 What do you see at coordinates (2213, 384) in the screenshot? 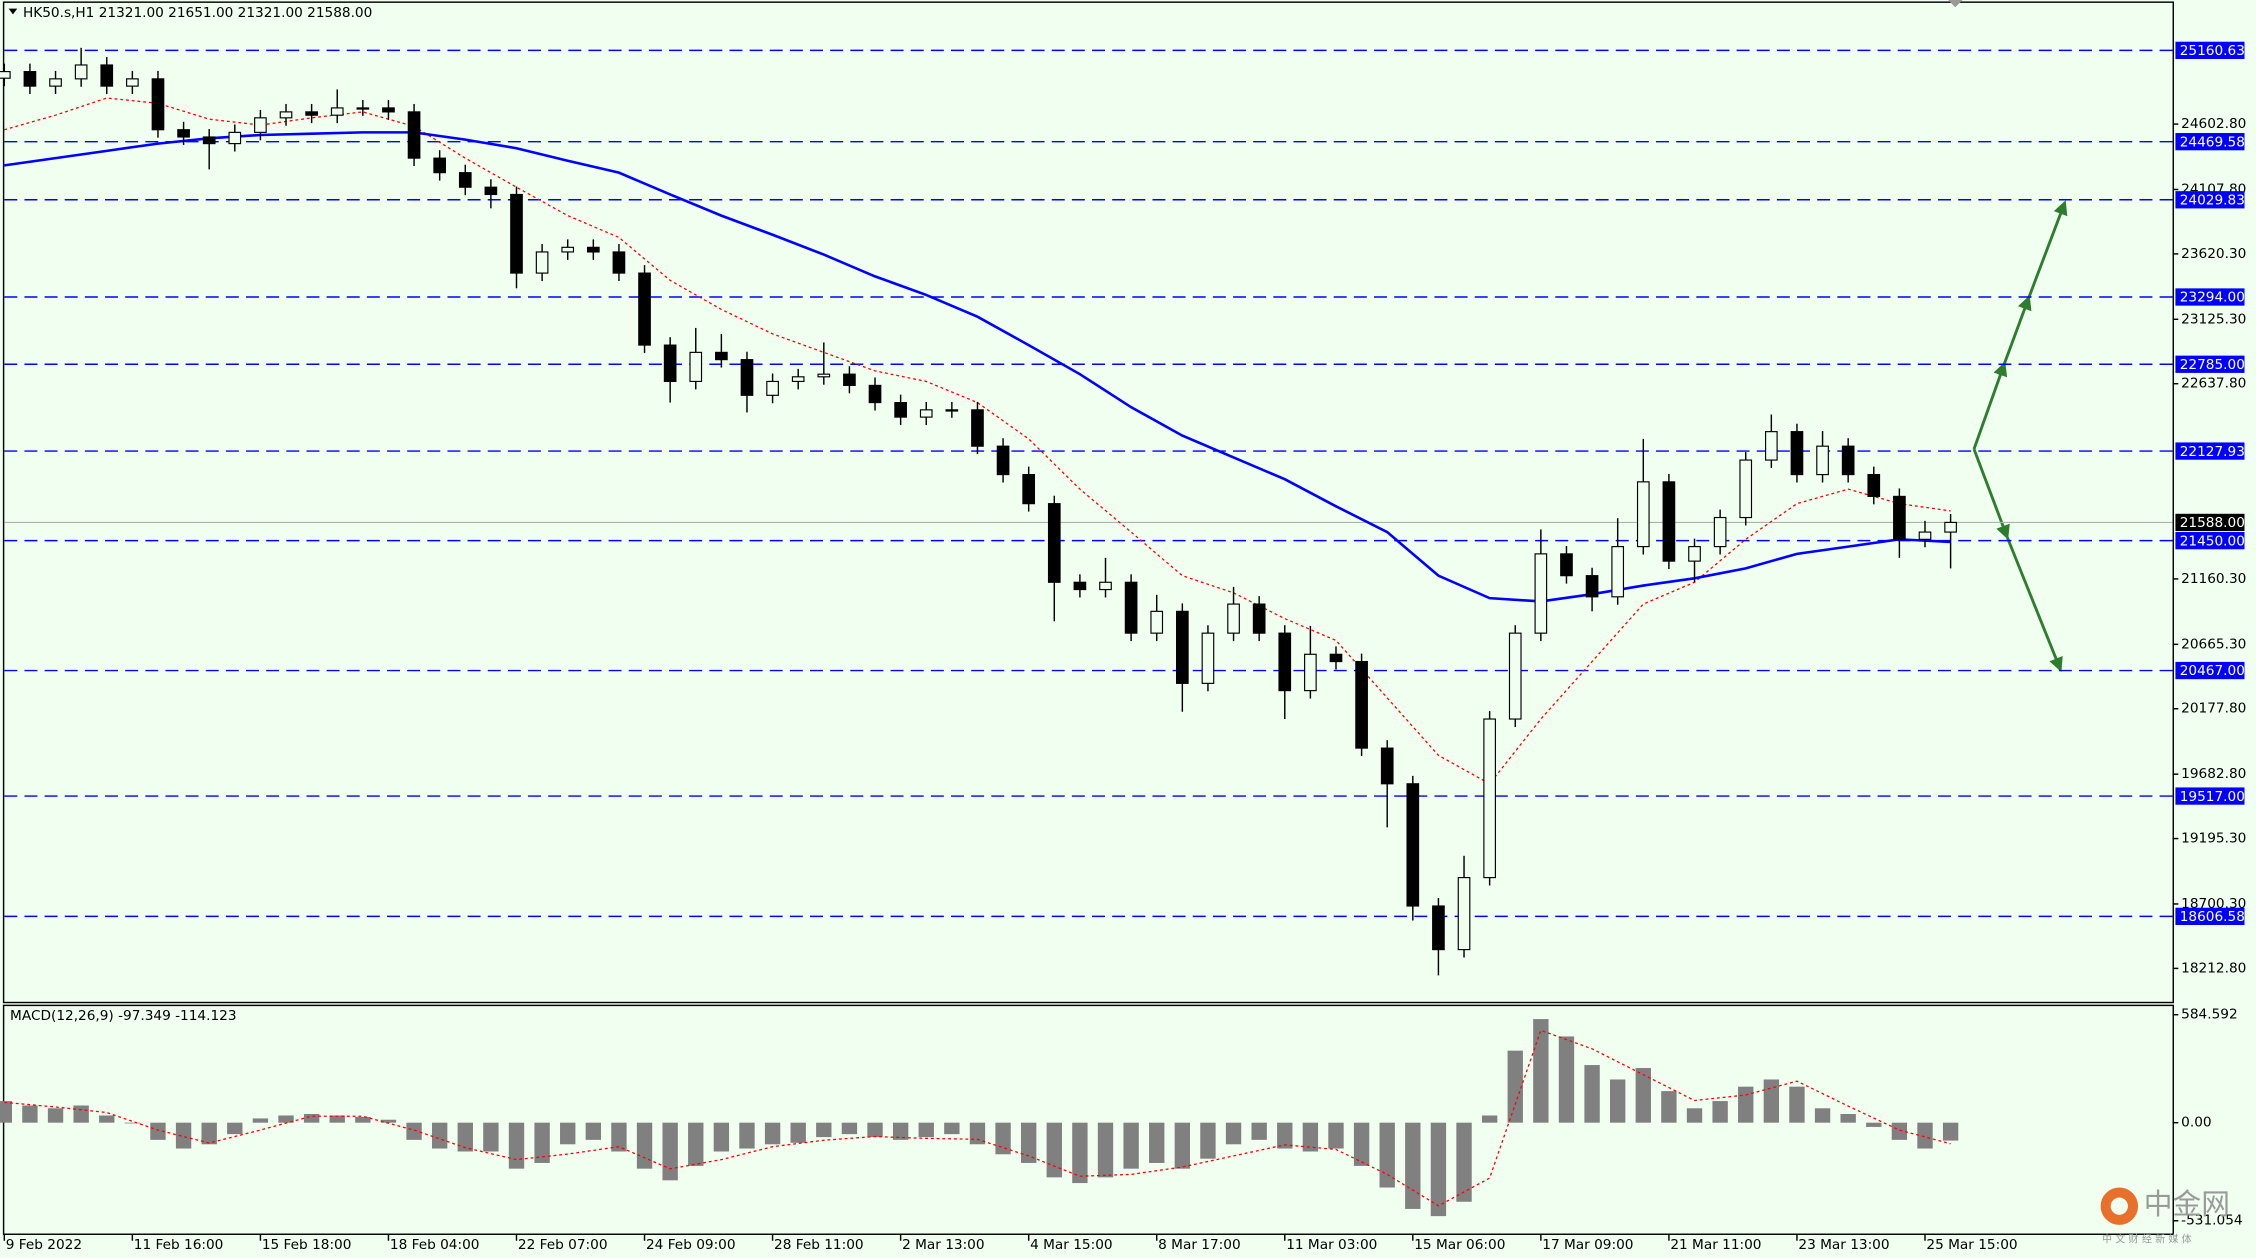
I see `y-tick-label: 22637.80` at bounding box center [2213, 384].